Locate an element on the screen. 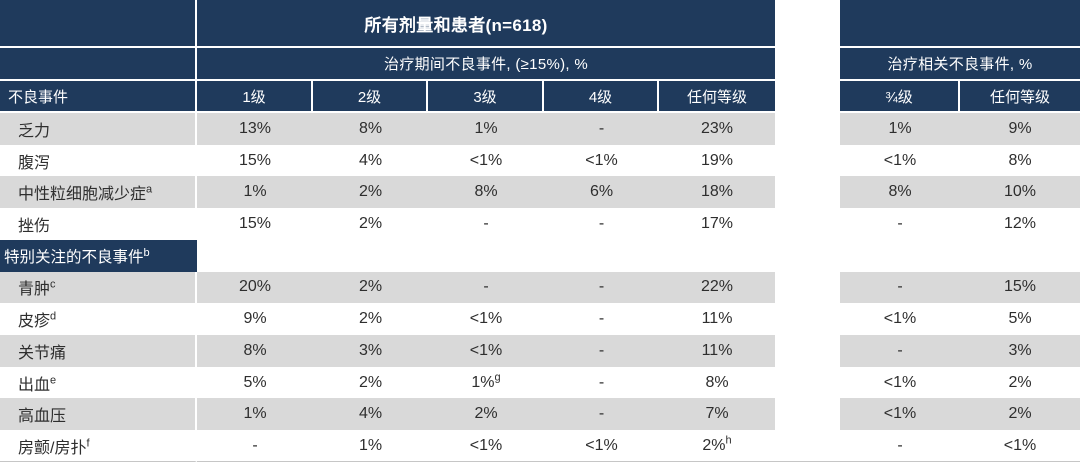  cell-text: 2级 is located at coordinates (369, 97).